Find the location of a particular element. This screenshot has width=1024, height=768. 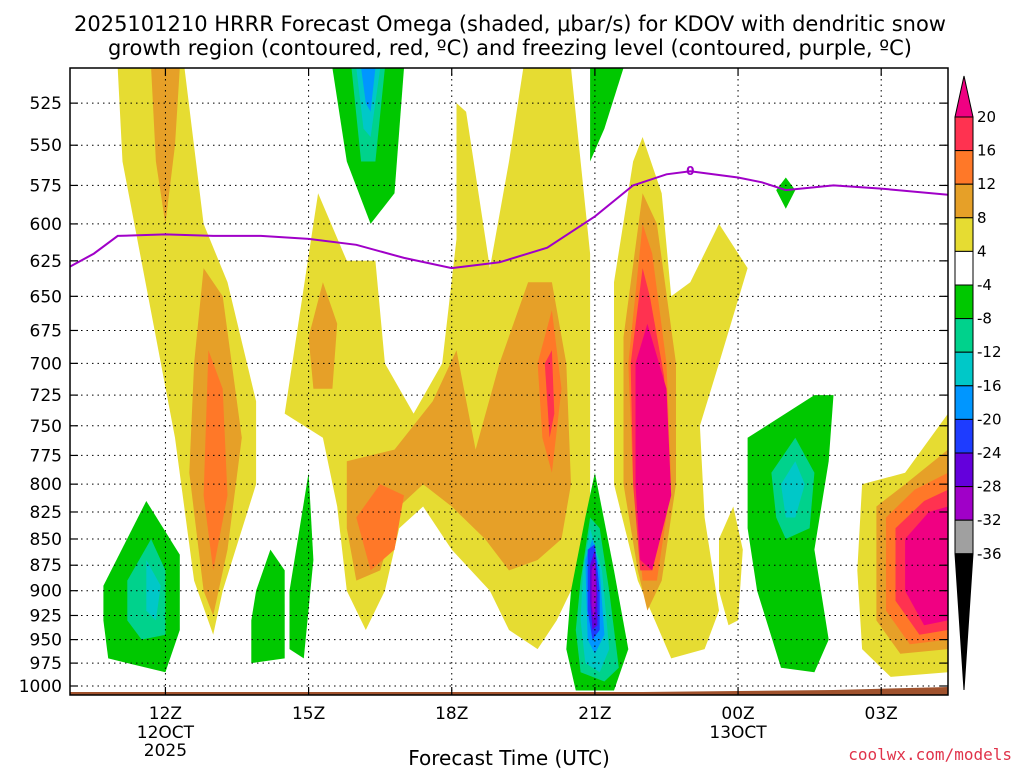

colorbar-bottom-arrow is located at coordinates (964, 622).